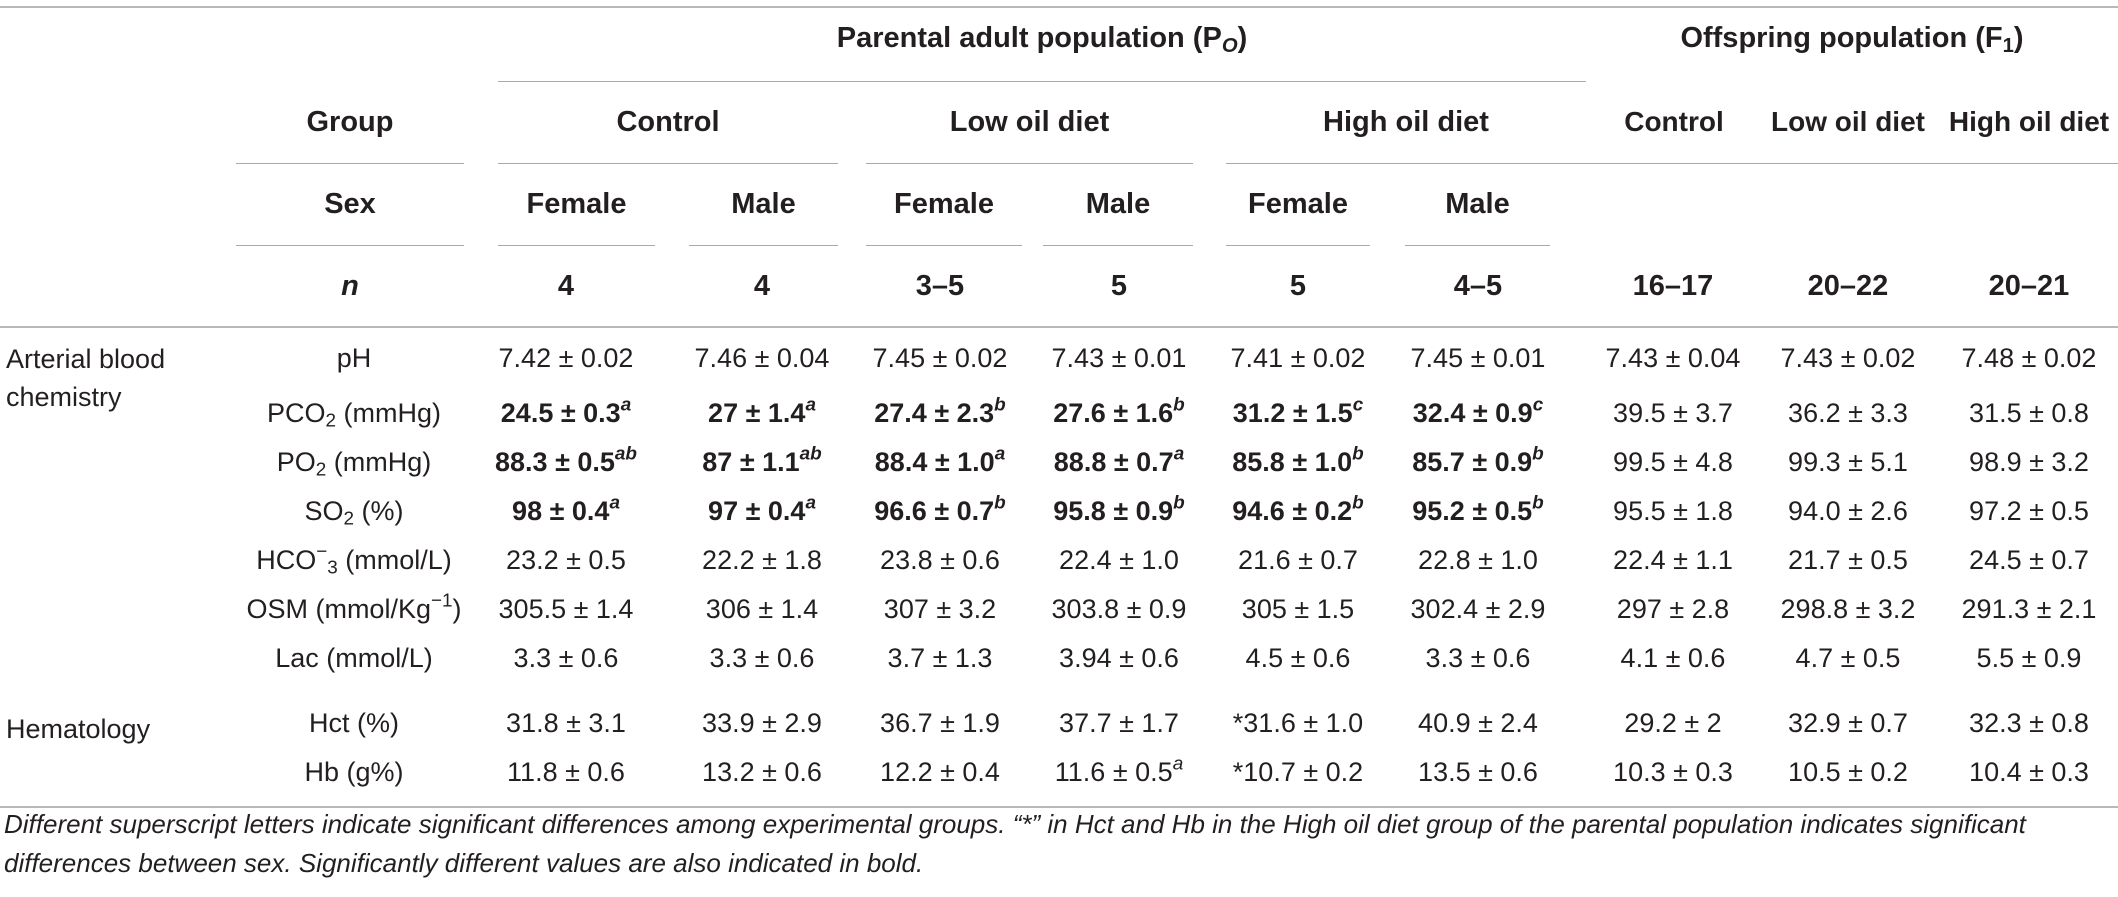 The height and width of the screenshot is (897, 2118). What do you see at coordinates (353, 415) in the screenshot?
I see `row-label: PCO2 (mmHg)` at bounding box center [353, 415].